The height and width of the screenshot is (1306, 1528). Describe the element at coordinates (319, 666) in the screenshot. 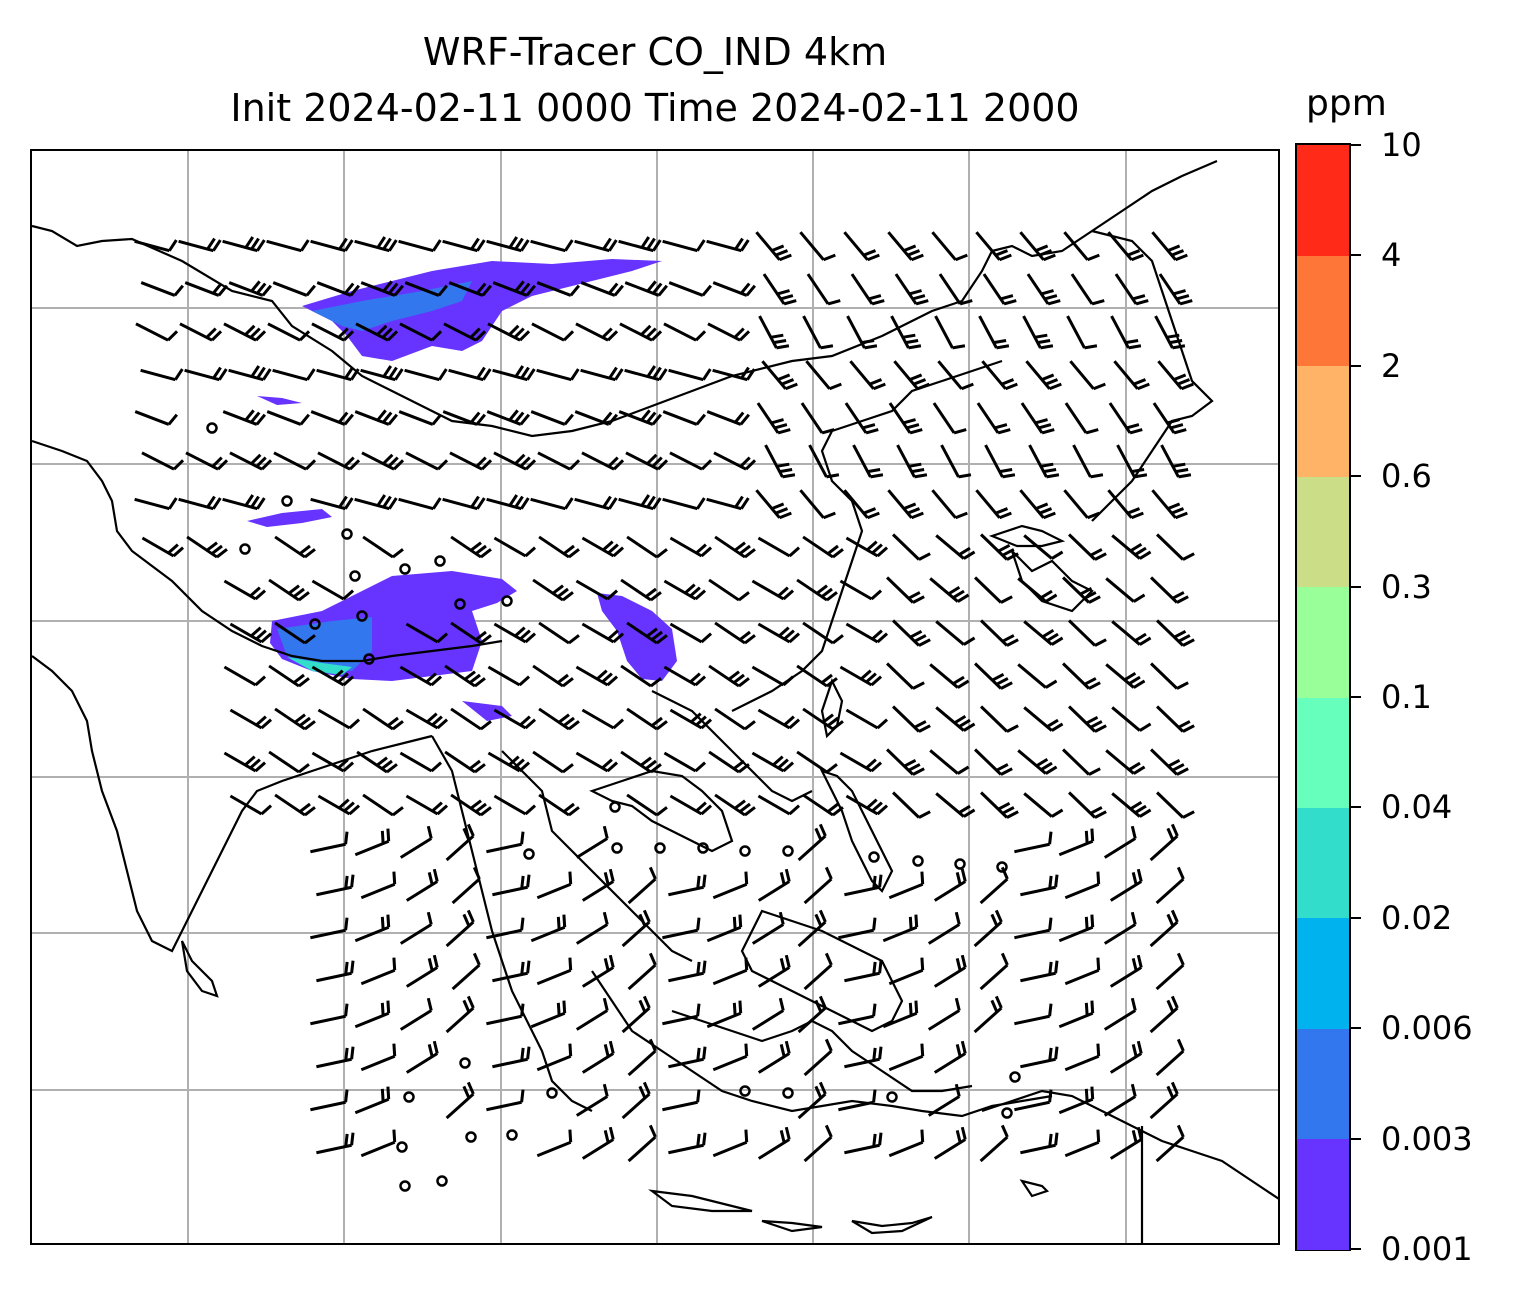

I see `tracer-plume-tibet-edge` at that location.